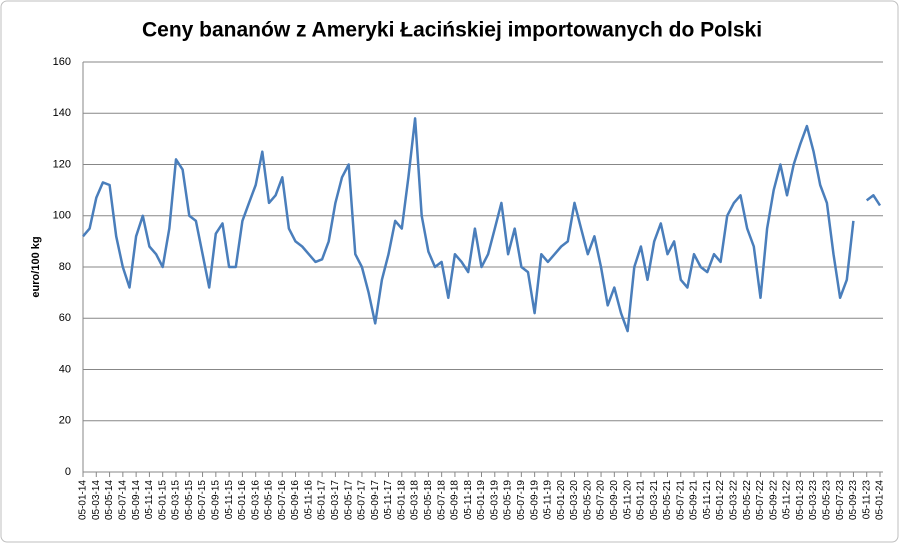 This screenshot has height=549, width=900. Describe the element at coordinates (680, 500) in the screenshot. I see `x-tick-label: 05-07-21` at that location.